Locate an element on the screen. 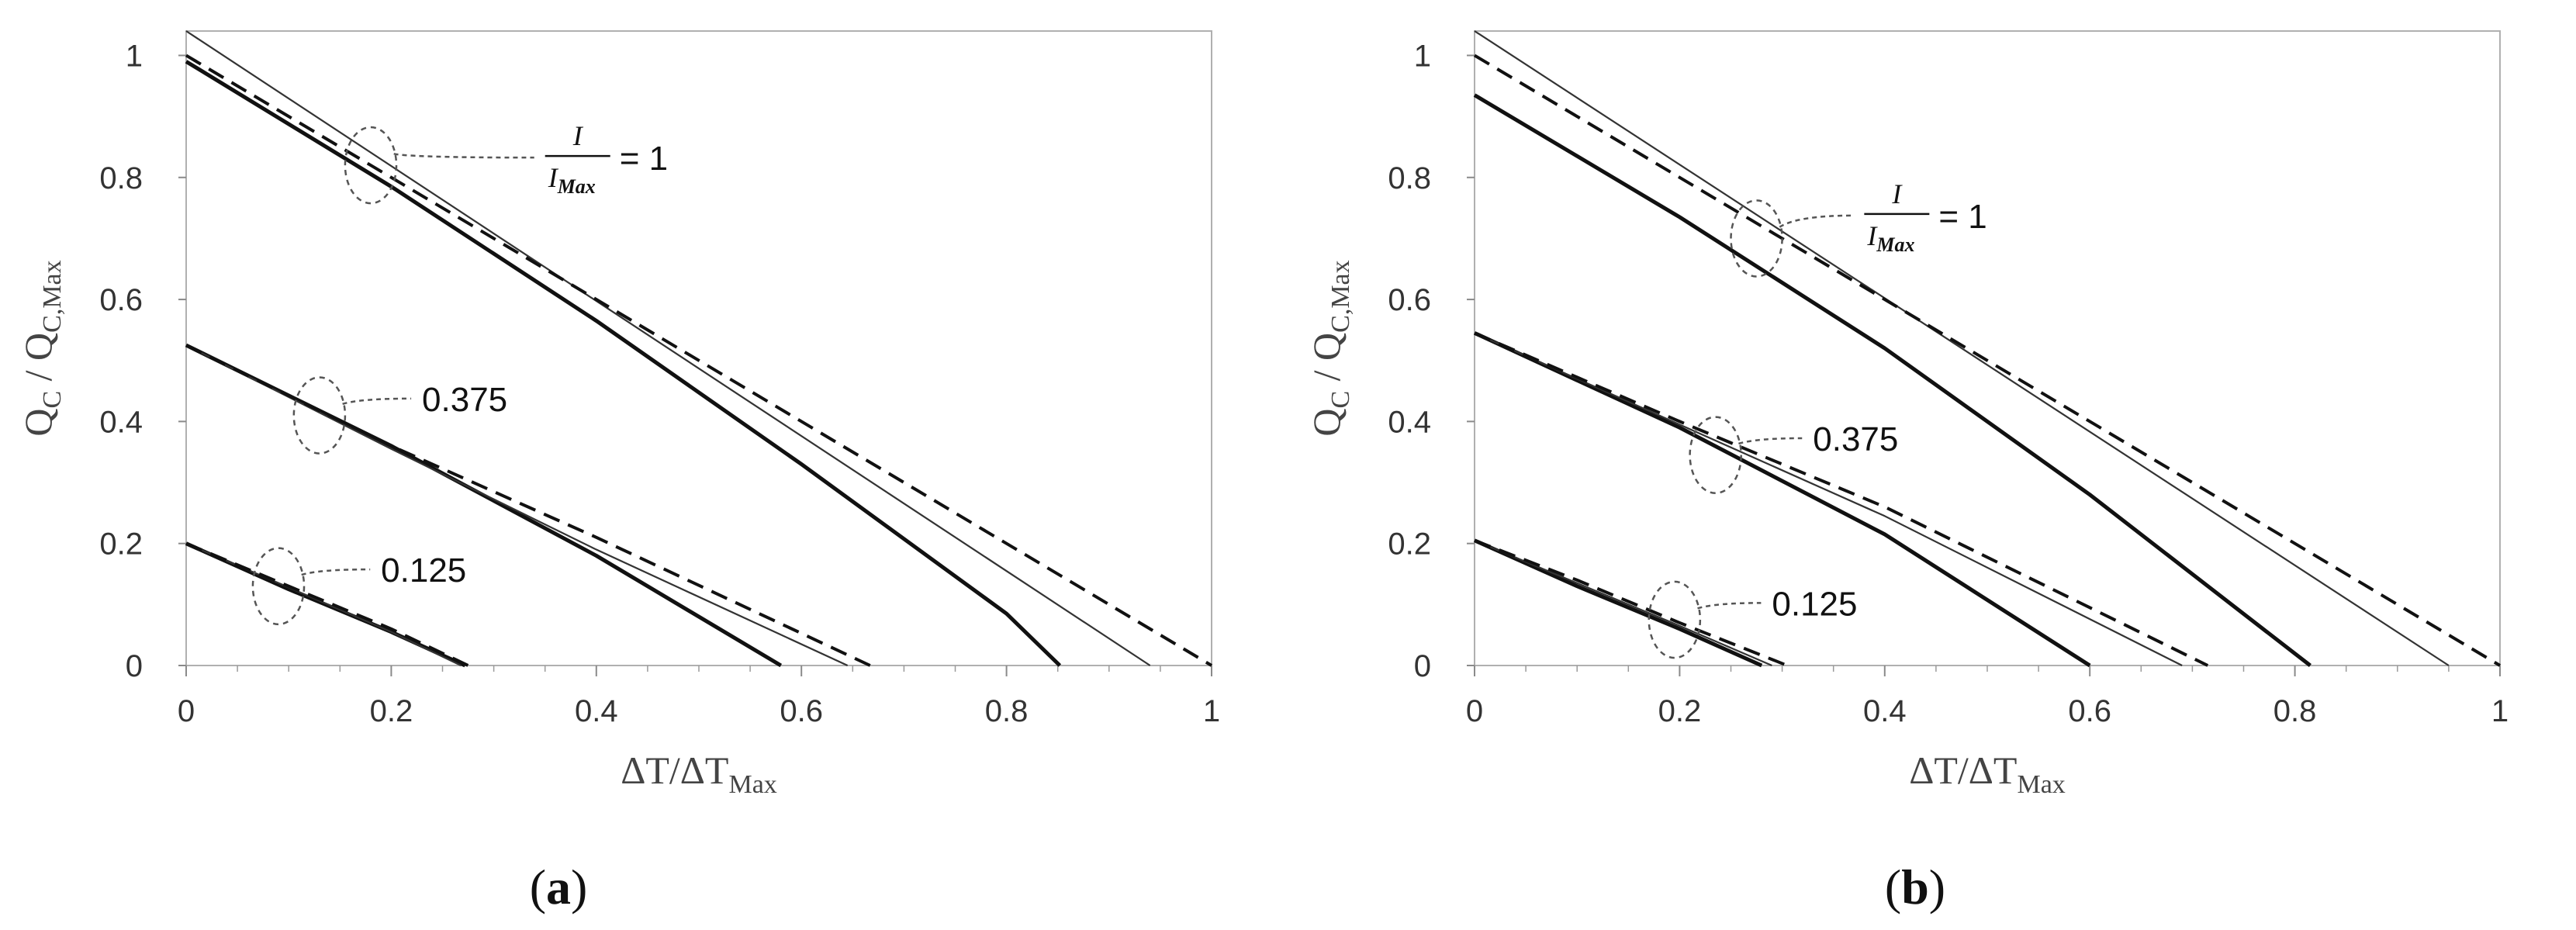 This screenshot has height=930, width=2576. panel-caption: (a) is located at coordinates (559, 887).